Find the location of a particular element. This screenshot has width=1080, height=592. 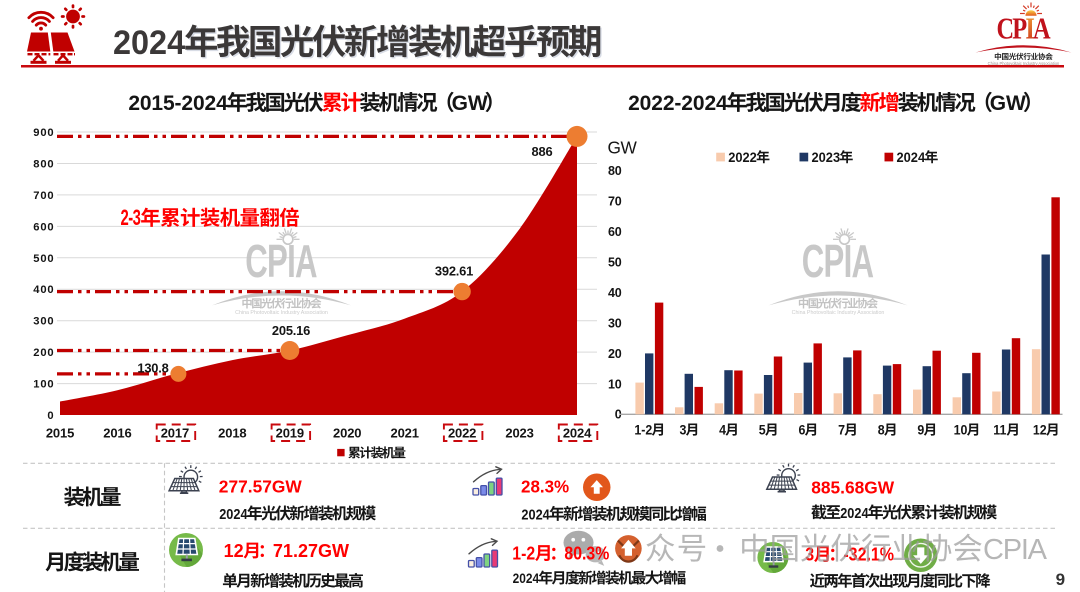

svg-text: 11 is located at coordinates (999, 430).